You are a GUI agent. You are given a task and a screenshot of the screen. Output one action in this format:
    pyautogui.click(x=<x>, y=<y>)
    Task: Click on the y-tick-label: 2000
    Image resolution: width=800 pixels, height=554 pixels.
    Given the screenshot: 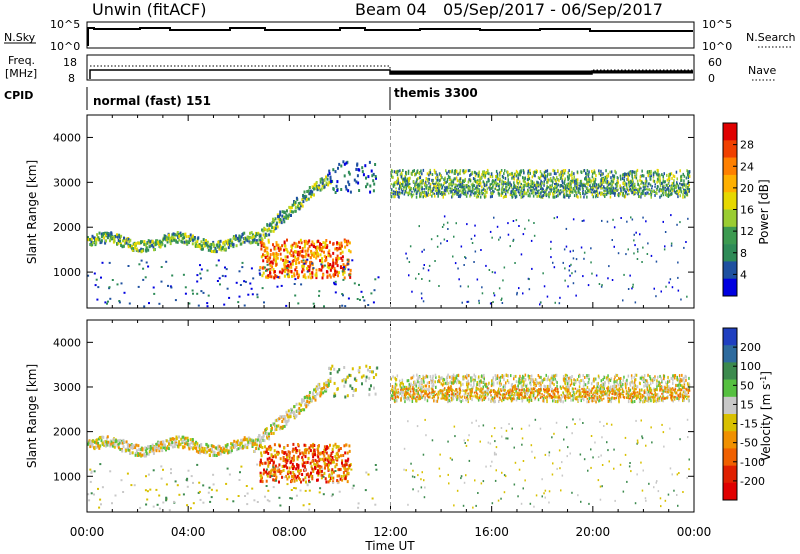 What is the action you would take?
    pyautogui.click(x=67, y=227)
    